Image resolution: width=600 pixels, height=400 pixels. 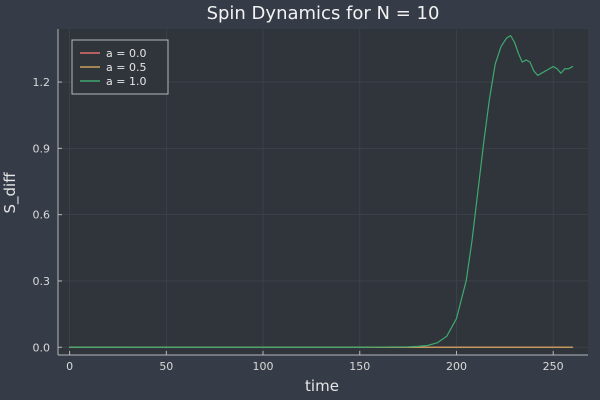 I want to click on y-tick-label: 0.9, so click(x=42, y=148).